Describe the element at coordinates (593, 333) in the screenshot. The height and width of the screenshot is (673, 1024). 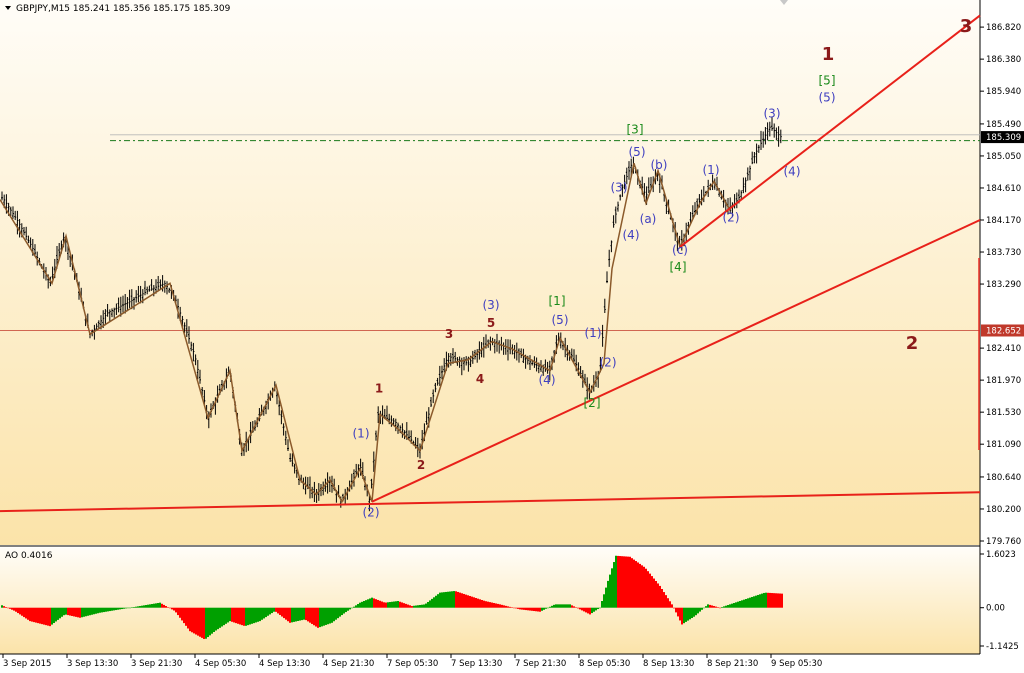
I see `wave-label: (1)` at that location.